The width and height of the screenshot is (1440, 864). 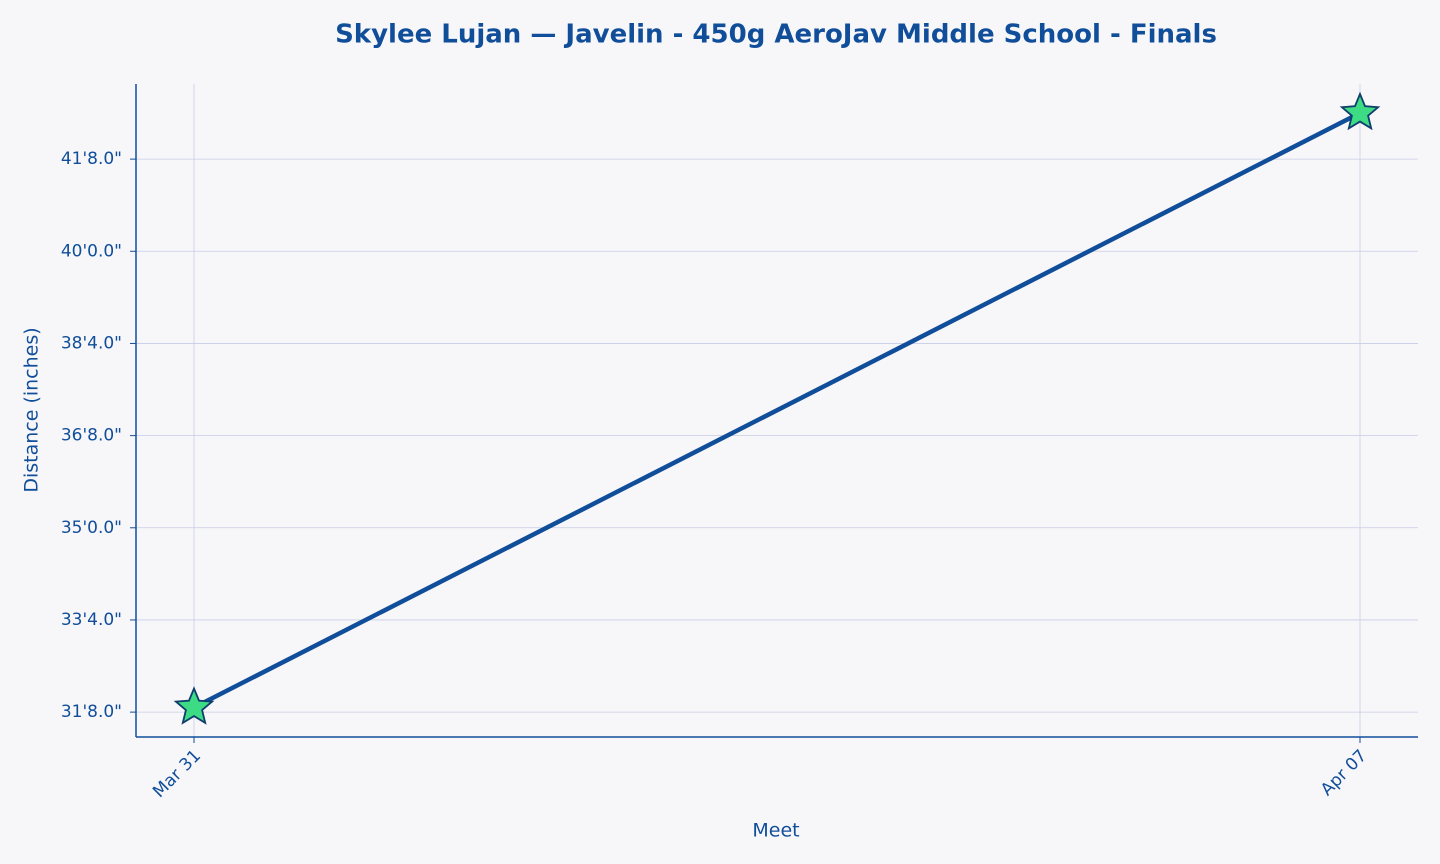 I want to click on x-tick-label: Mar 31, so click(x=177, y=774).